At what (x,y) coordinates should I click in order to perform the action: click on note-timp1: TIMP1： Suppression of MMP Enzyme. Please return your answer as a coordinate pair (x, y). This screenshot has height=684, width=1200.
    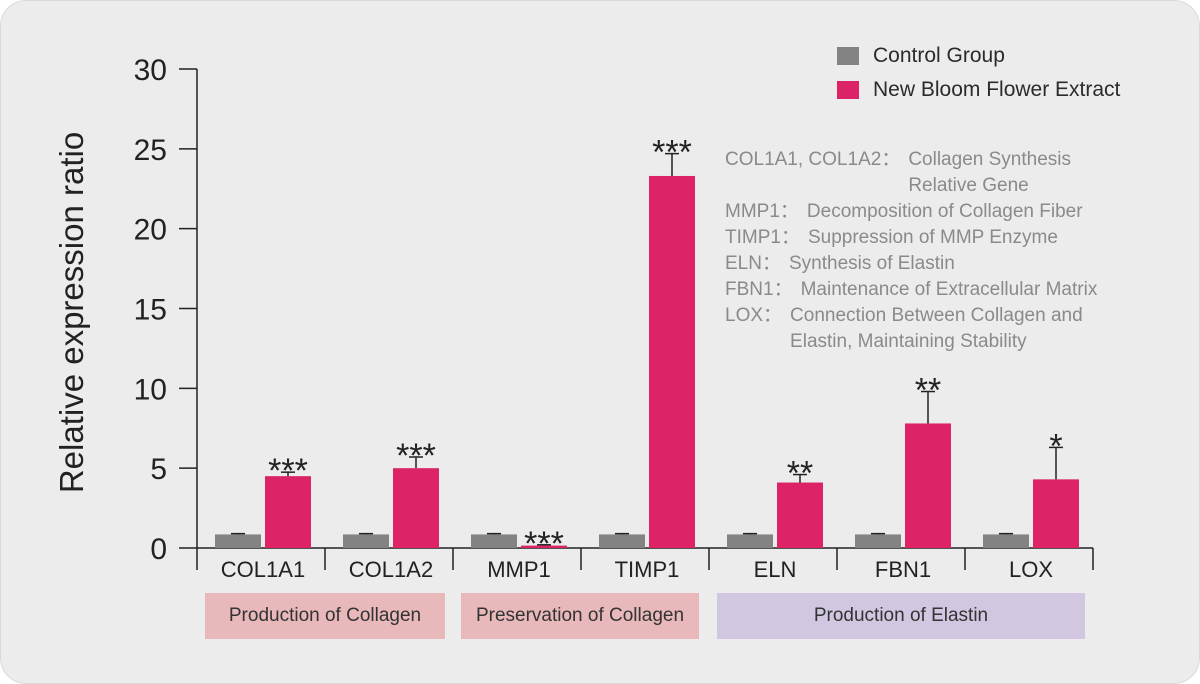
    Looking at the image, I should click on (932, 238).